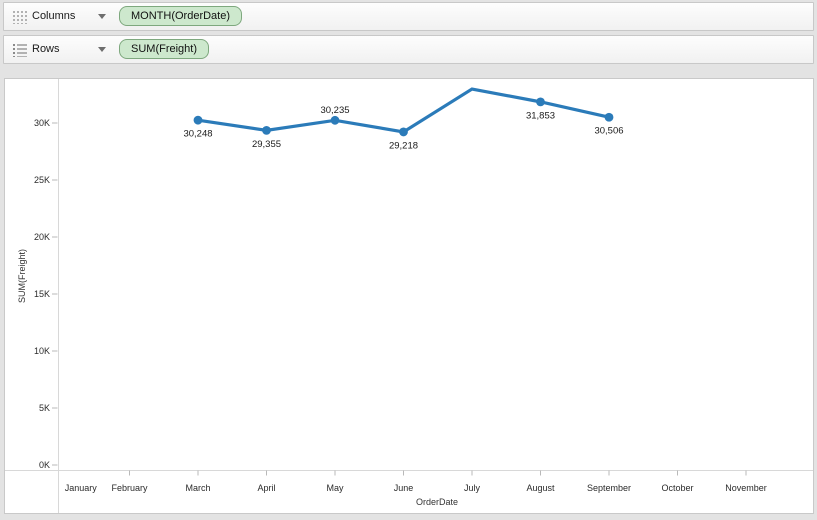 This screenshot has height=520, width=817. What do you see at coordinates (58, 296) in the screenshot?
I see `y-axis-line` at bounding box center [58, 296].